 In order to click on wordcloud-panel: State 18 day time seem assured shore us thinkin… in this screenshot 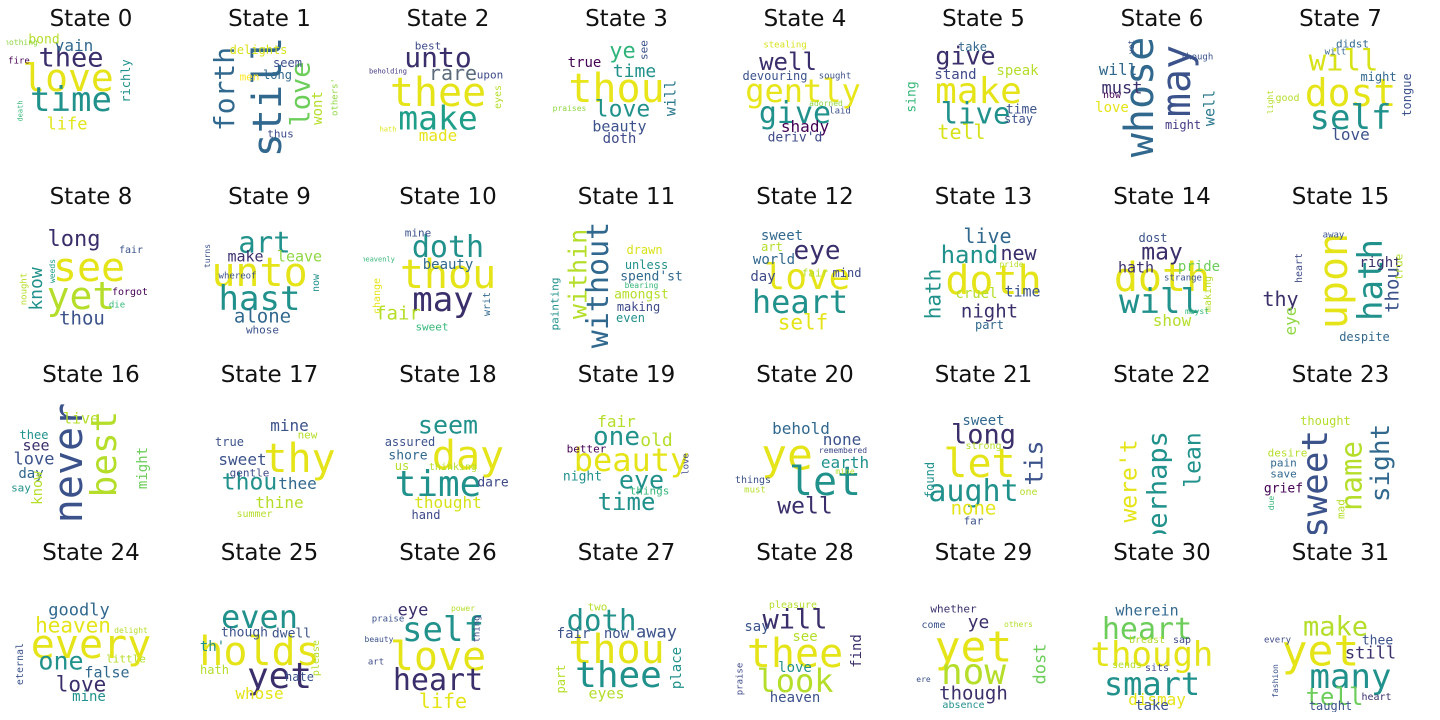, I will do `click(448, 445)`.